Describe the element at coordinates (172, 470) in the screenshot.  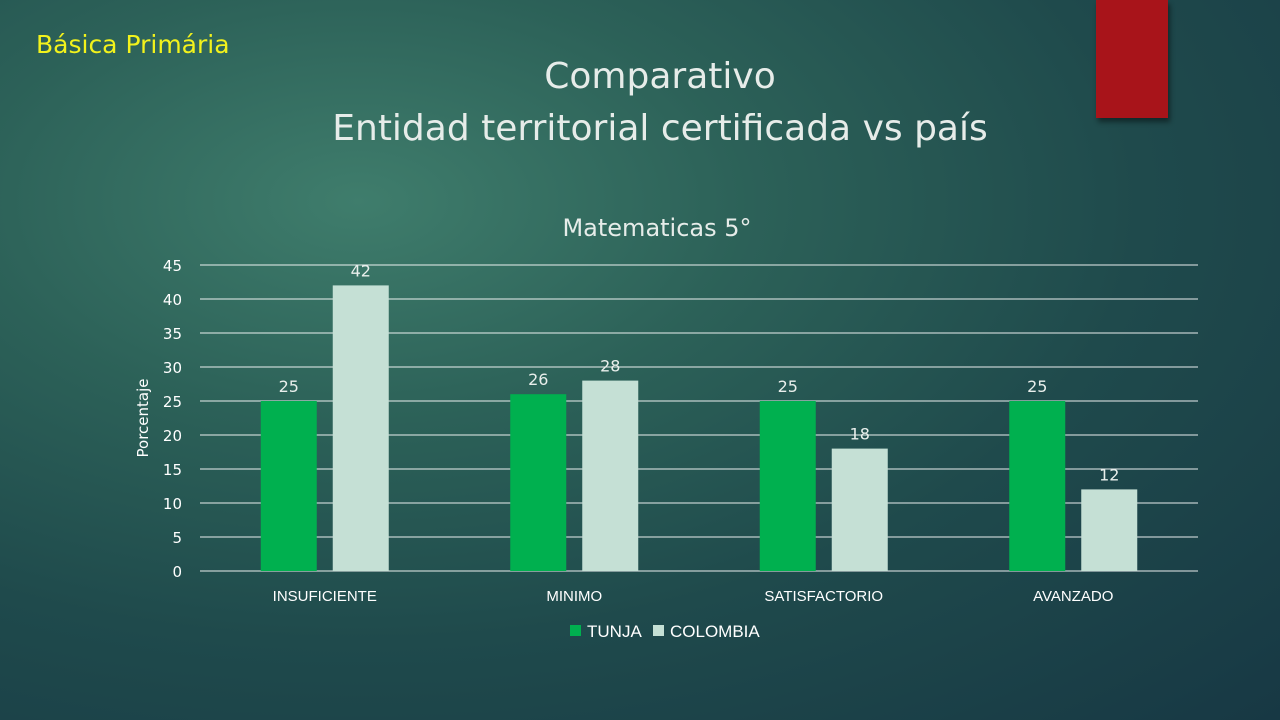
I see `y-tick-label: 15` at that location.